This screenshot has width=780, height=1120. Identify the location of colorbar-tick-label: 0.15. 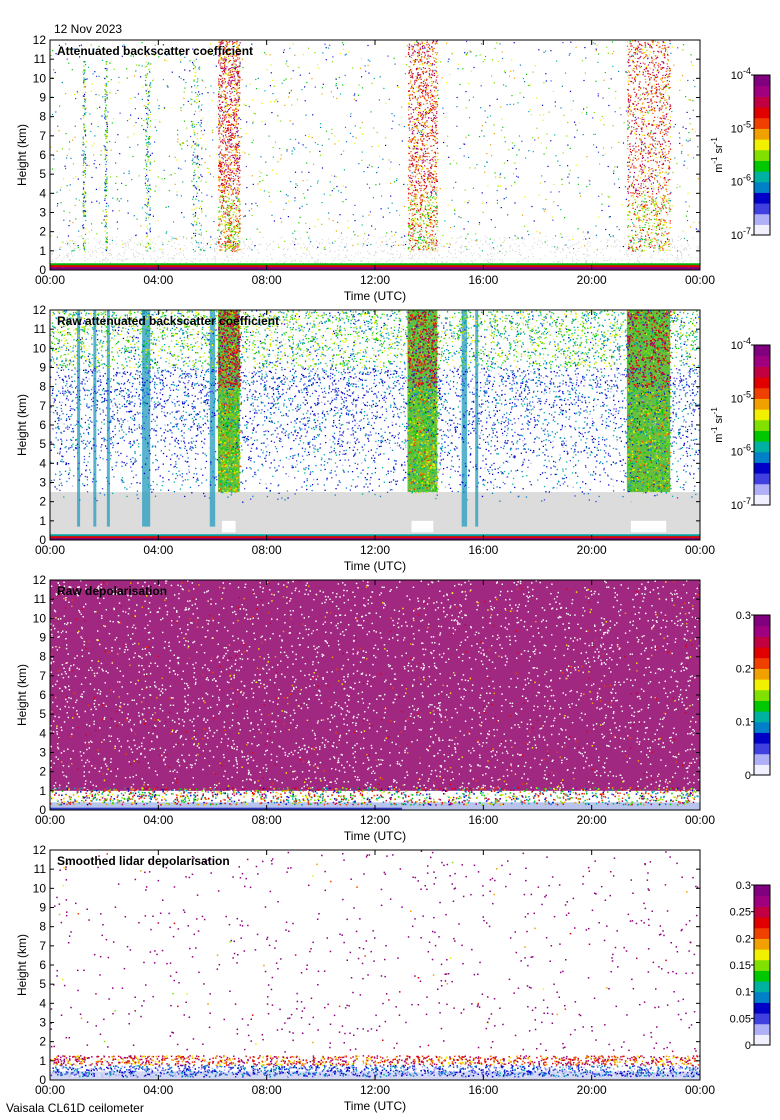
(740, 966).